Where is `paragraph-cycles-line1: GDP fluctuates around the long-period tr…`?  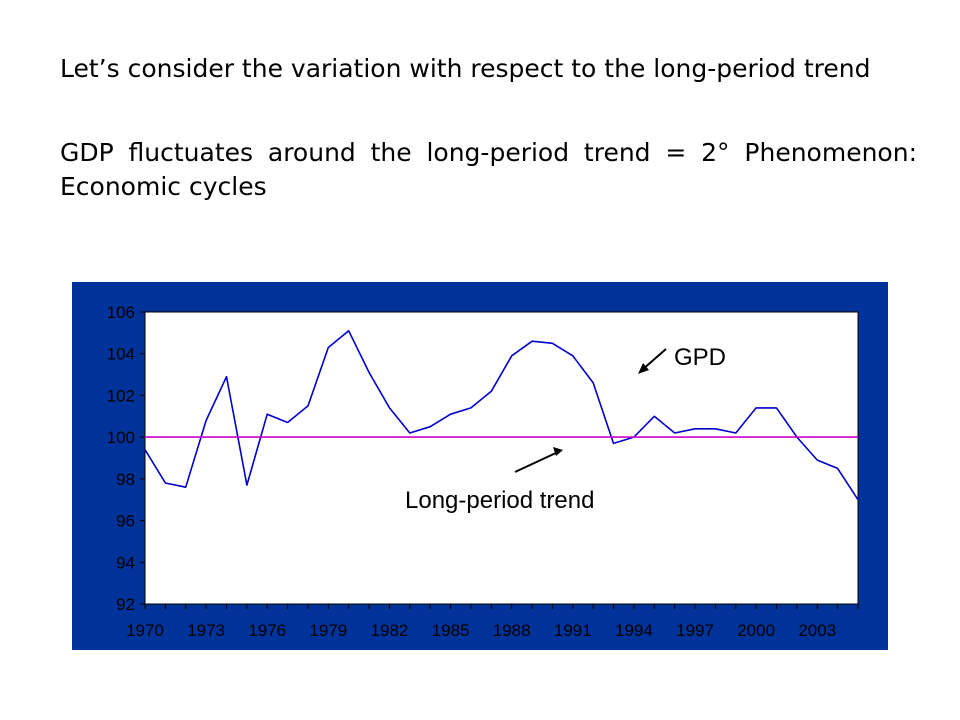
paragraph-cycles-line1: GDP fluctuates around the long-period tr… is located at coordinates (395, 152).